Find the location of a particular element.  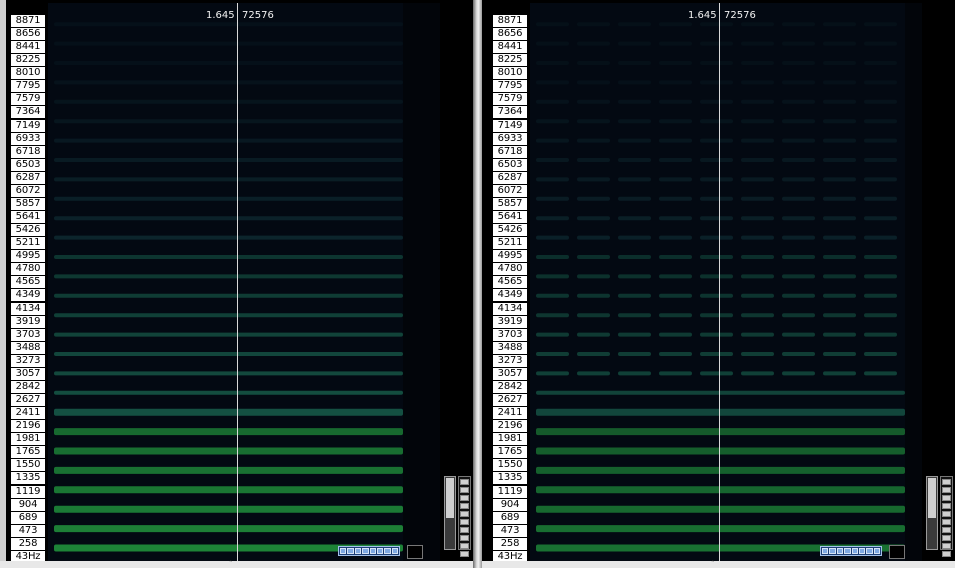

frequency-label: 8010 is located at coordinates (28, 73).